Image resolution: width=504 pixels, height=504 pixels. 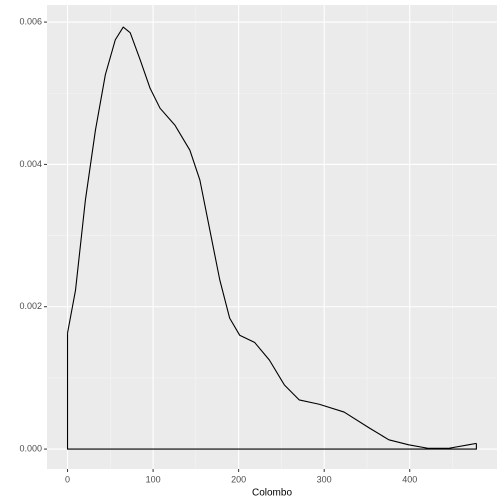 I want to click on y-tick-label: 0.002, so click(x=30, y=306).